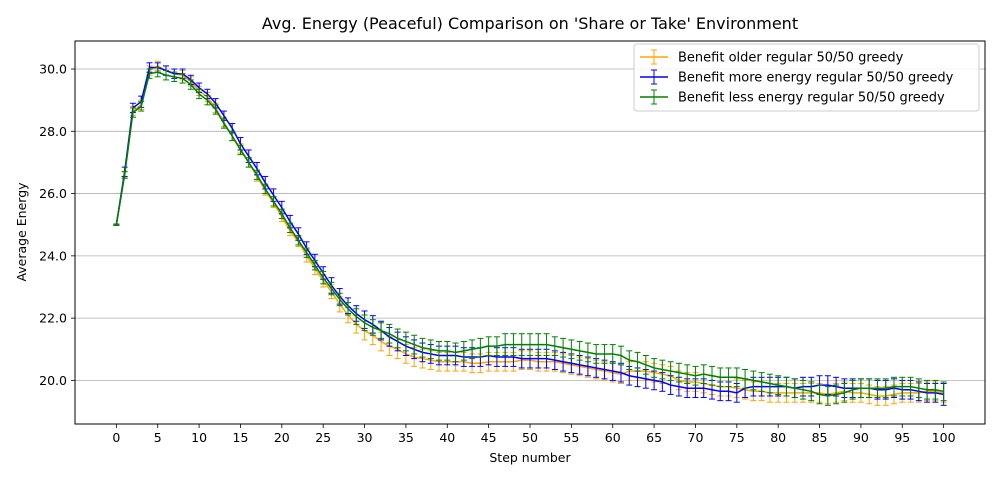 The image size is (1000, 480). Describe the element at coordinates (365, 437) in the screenshot. I see `x-tick-label: 30` at that location.